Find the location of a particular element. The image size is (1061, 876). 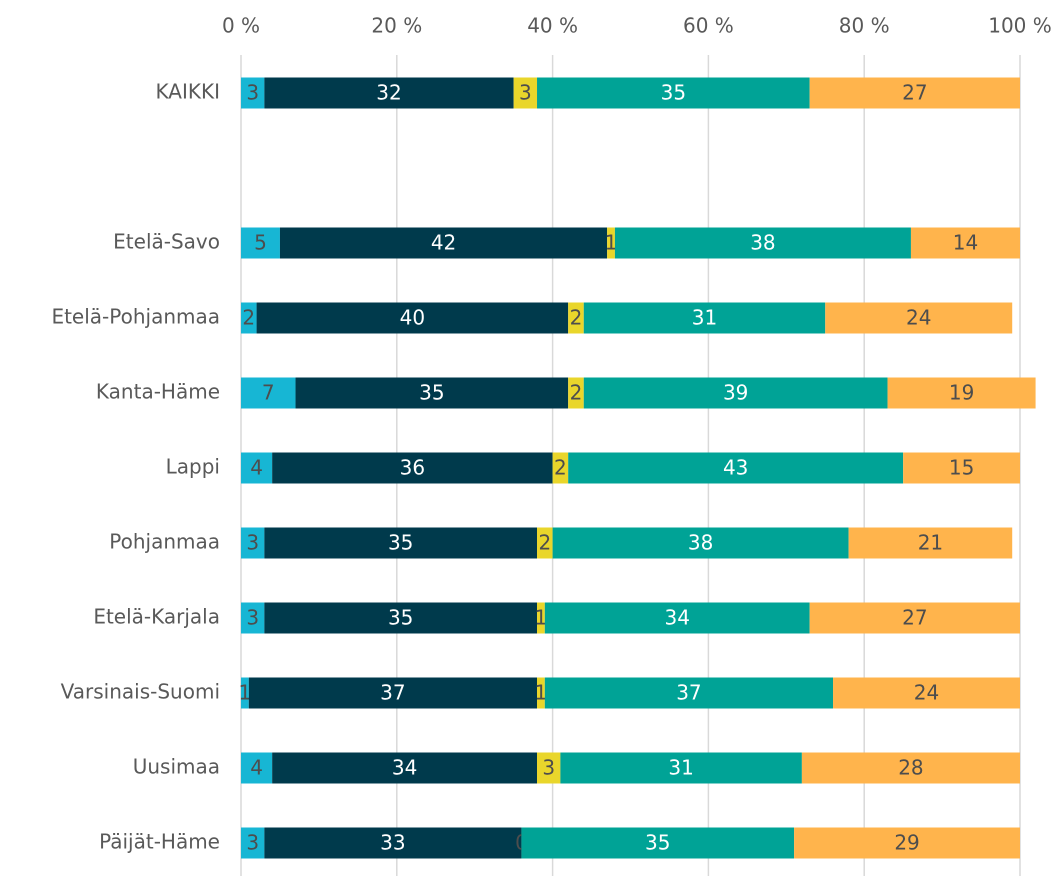

data-label: 34 is located at coordinates (677, 618).